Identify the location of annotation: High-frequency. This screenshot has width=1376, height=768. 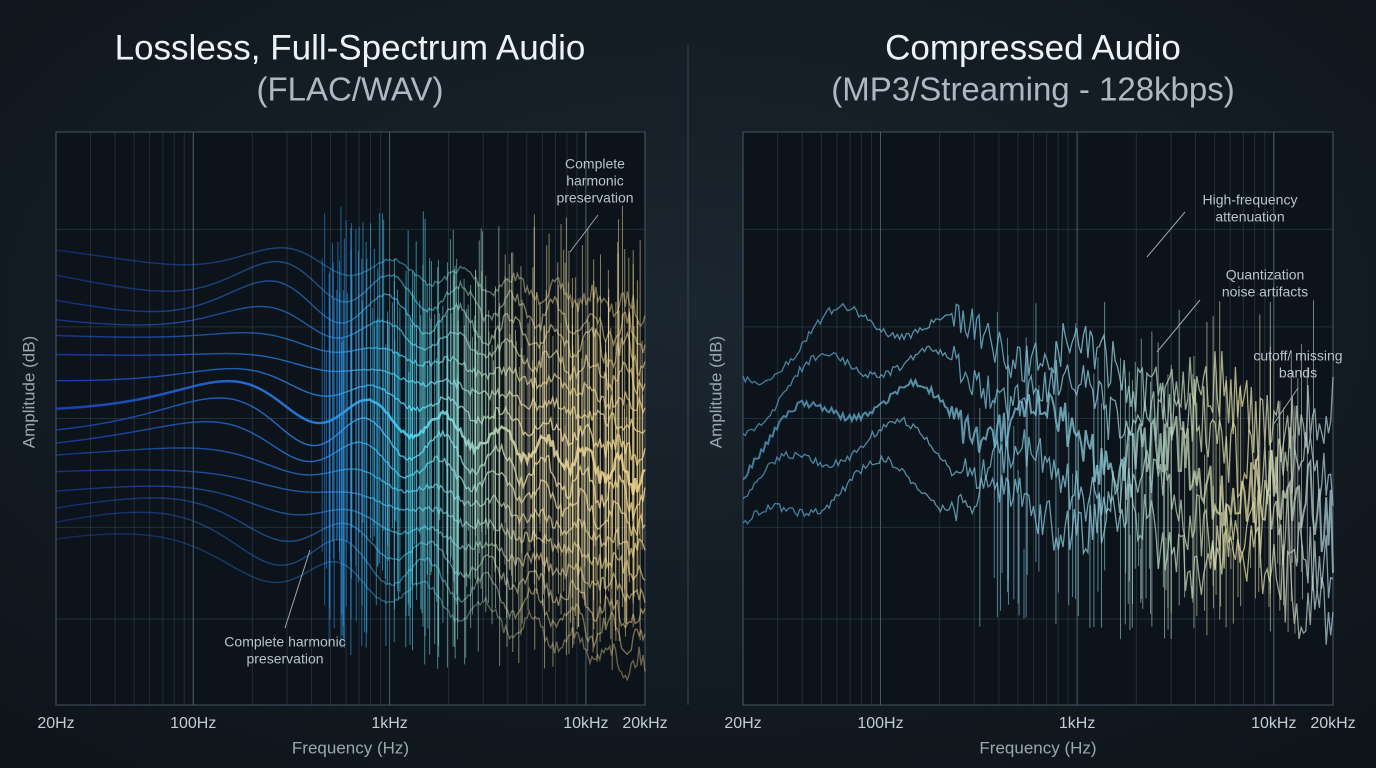
(1250, 200).